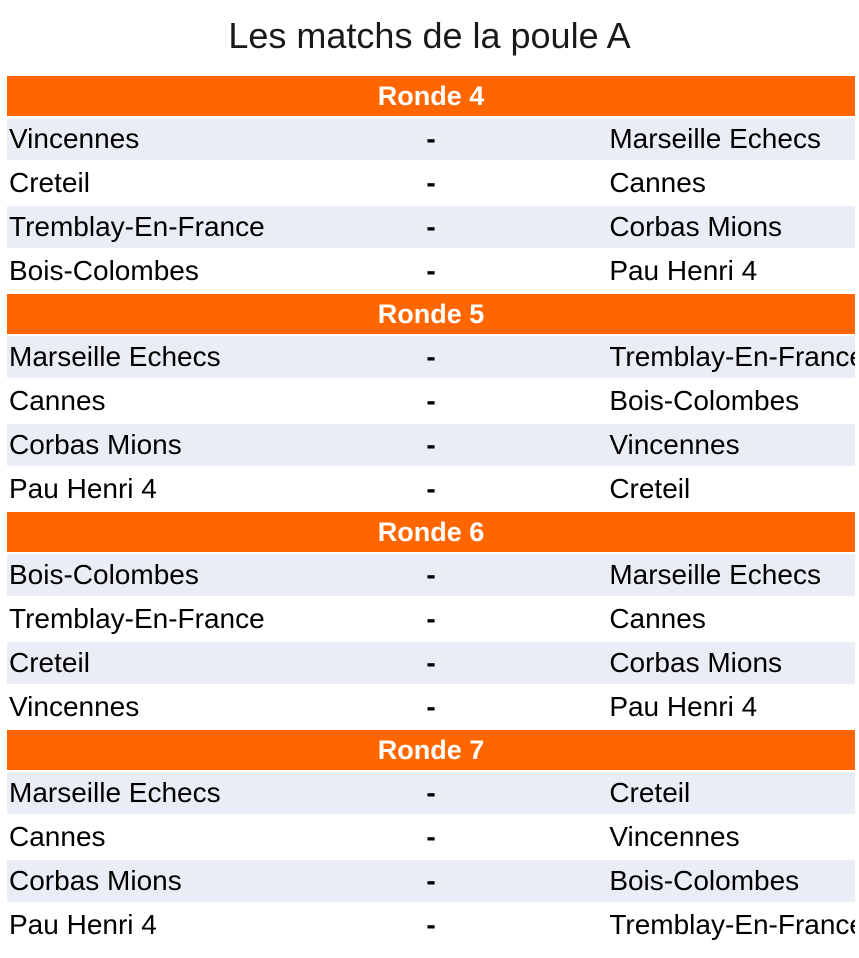 The image size is (859, 958). I want to click on match-row: Marseille Echecs - Tremblay-En-France, so click(431, 357).